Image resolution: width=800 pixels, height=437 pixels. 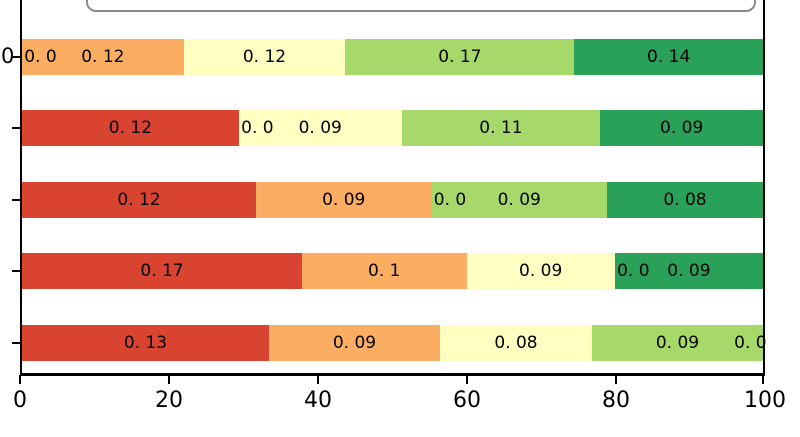 I want to click on x-tick-label: 20, so click(x=169, y=400).